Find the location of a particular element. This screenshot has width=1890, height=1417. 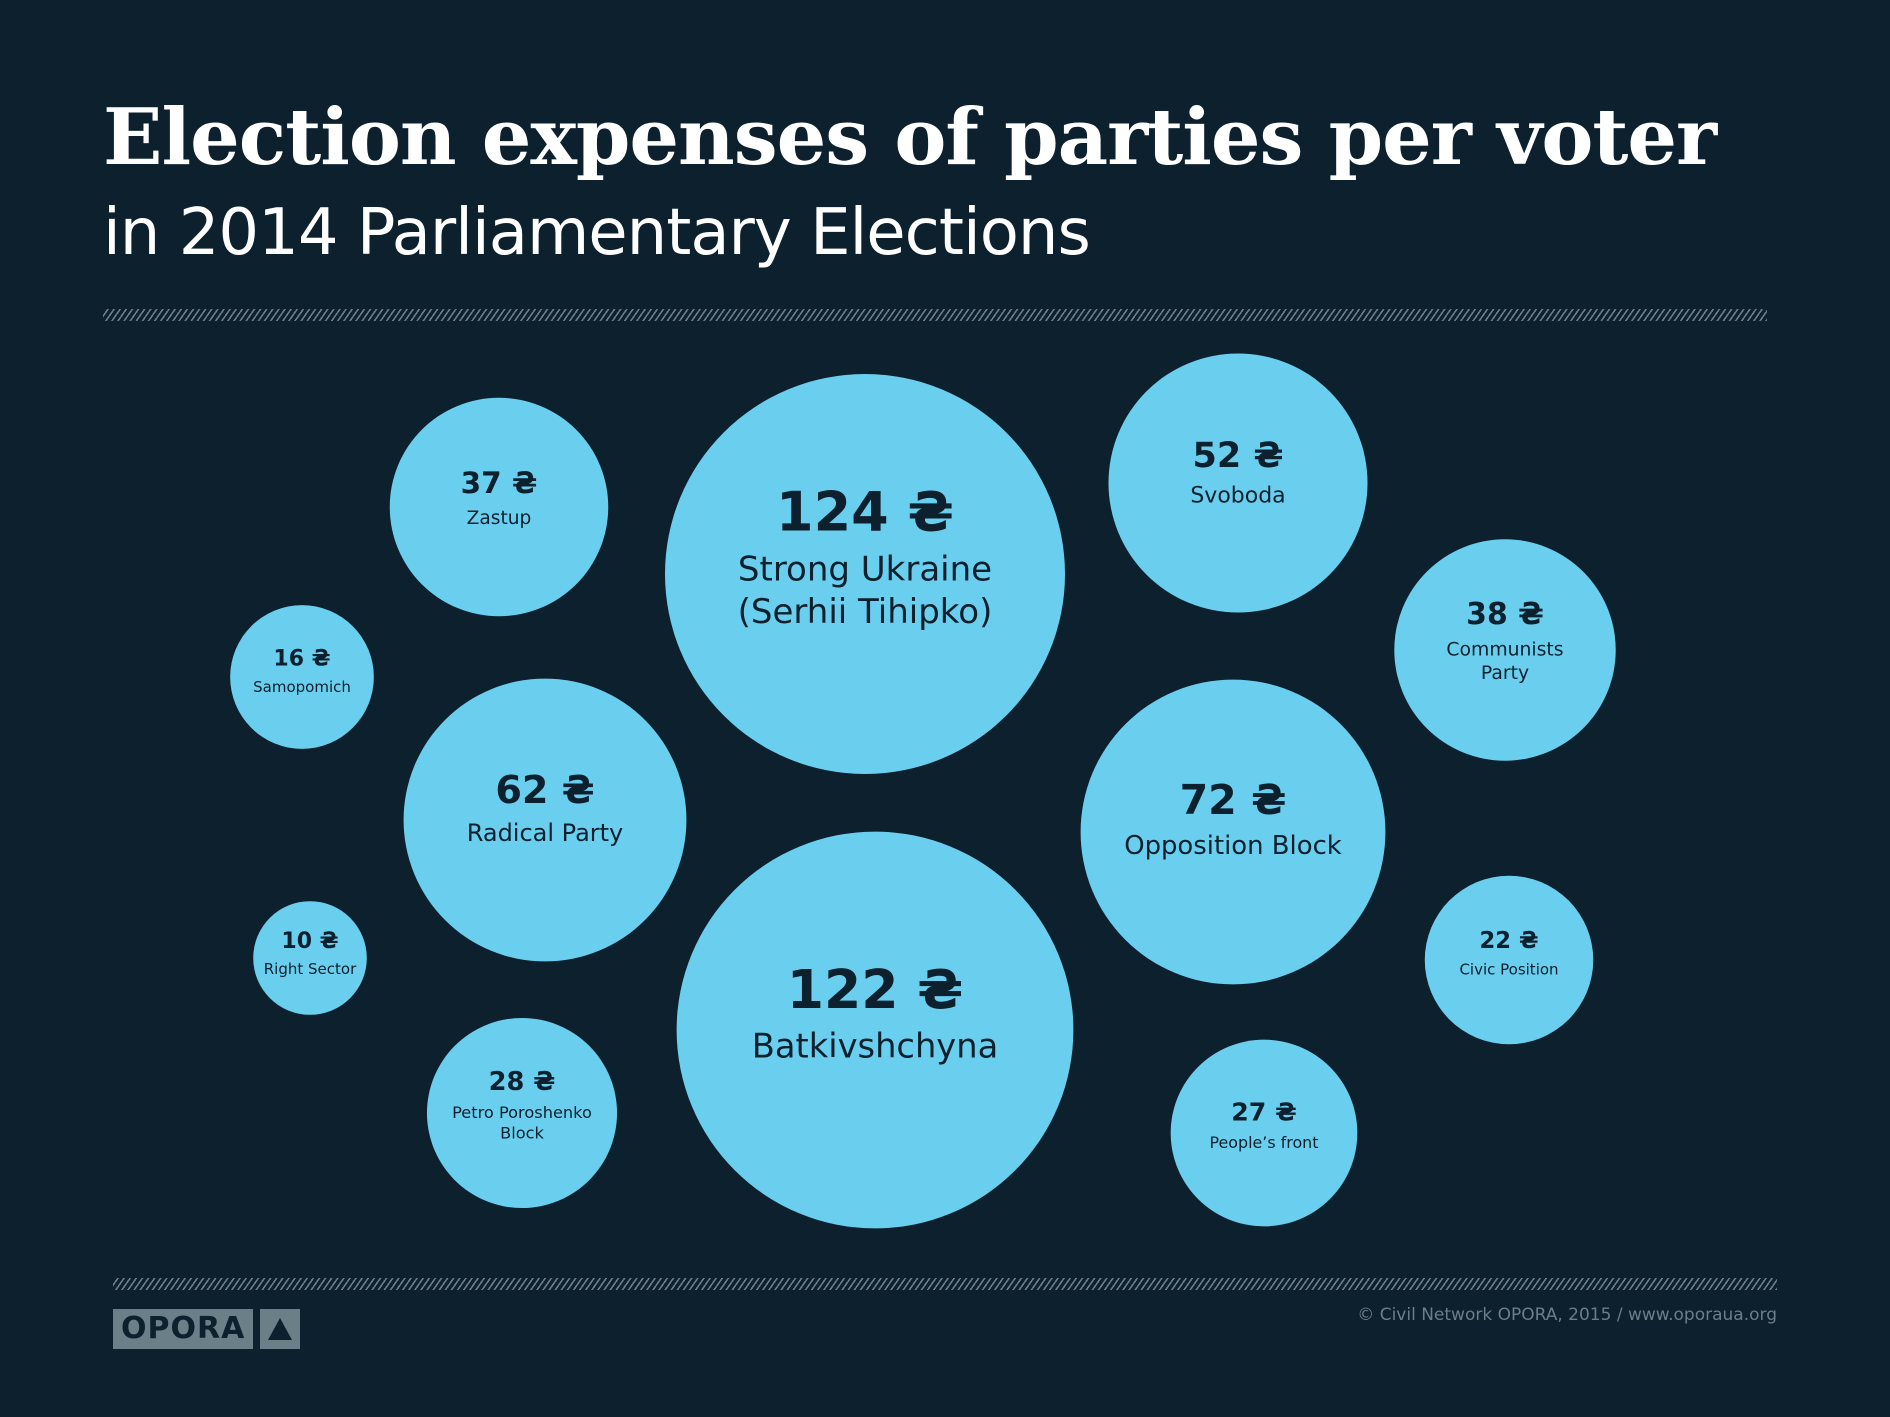

bubble-value: 72 ₴ is located at coordinates (1233, 800).